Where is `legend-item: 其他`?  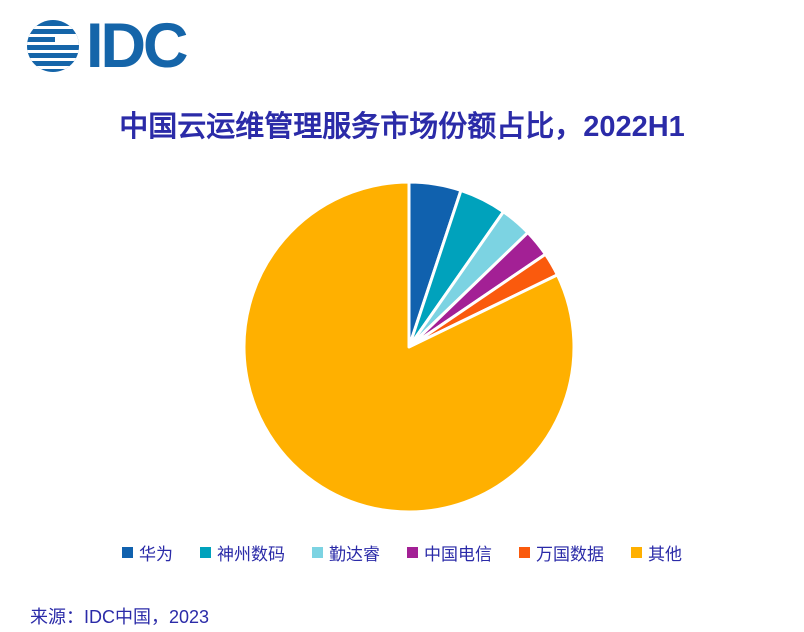 legend-item: 其他 is located at coordinates (656, 552).